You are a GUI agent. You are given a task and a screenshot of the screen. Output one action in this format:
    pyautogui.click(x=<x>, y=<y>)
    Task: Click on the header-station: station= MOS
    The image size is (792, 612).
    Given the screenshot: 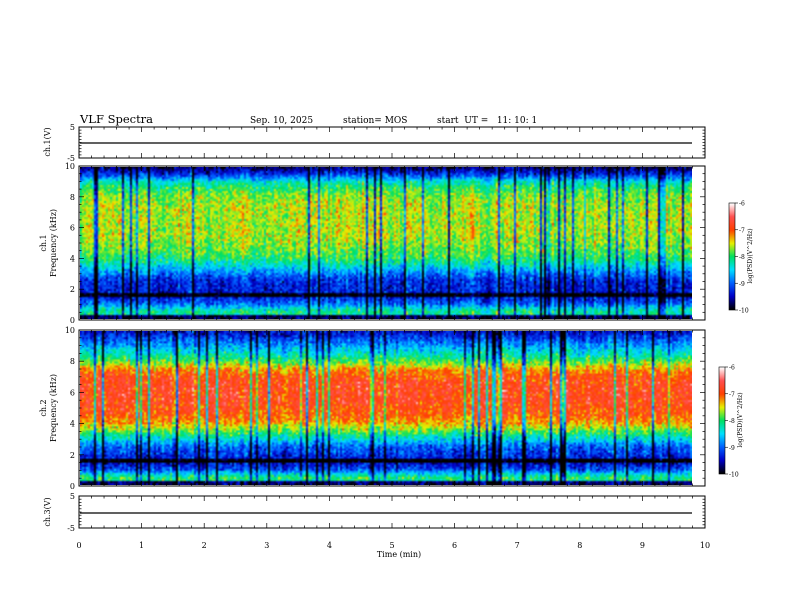 What is the action you would take?
    pyautogui.click(x=375, y=121)
    